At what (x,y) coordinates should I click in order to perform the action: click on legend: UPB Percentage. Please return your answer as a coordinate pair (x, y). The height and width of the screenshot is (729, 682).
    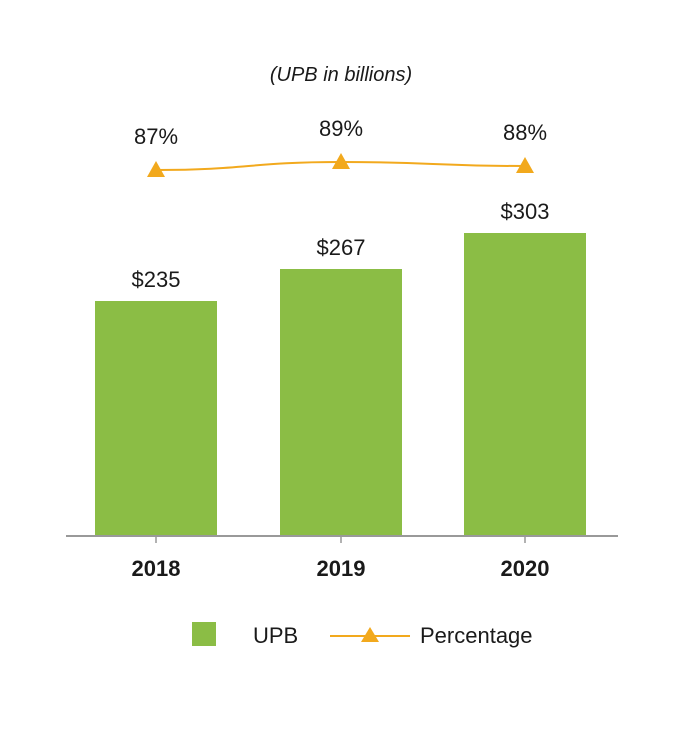
    Looking at the image, I should click on (362, 635).